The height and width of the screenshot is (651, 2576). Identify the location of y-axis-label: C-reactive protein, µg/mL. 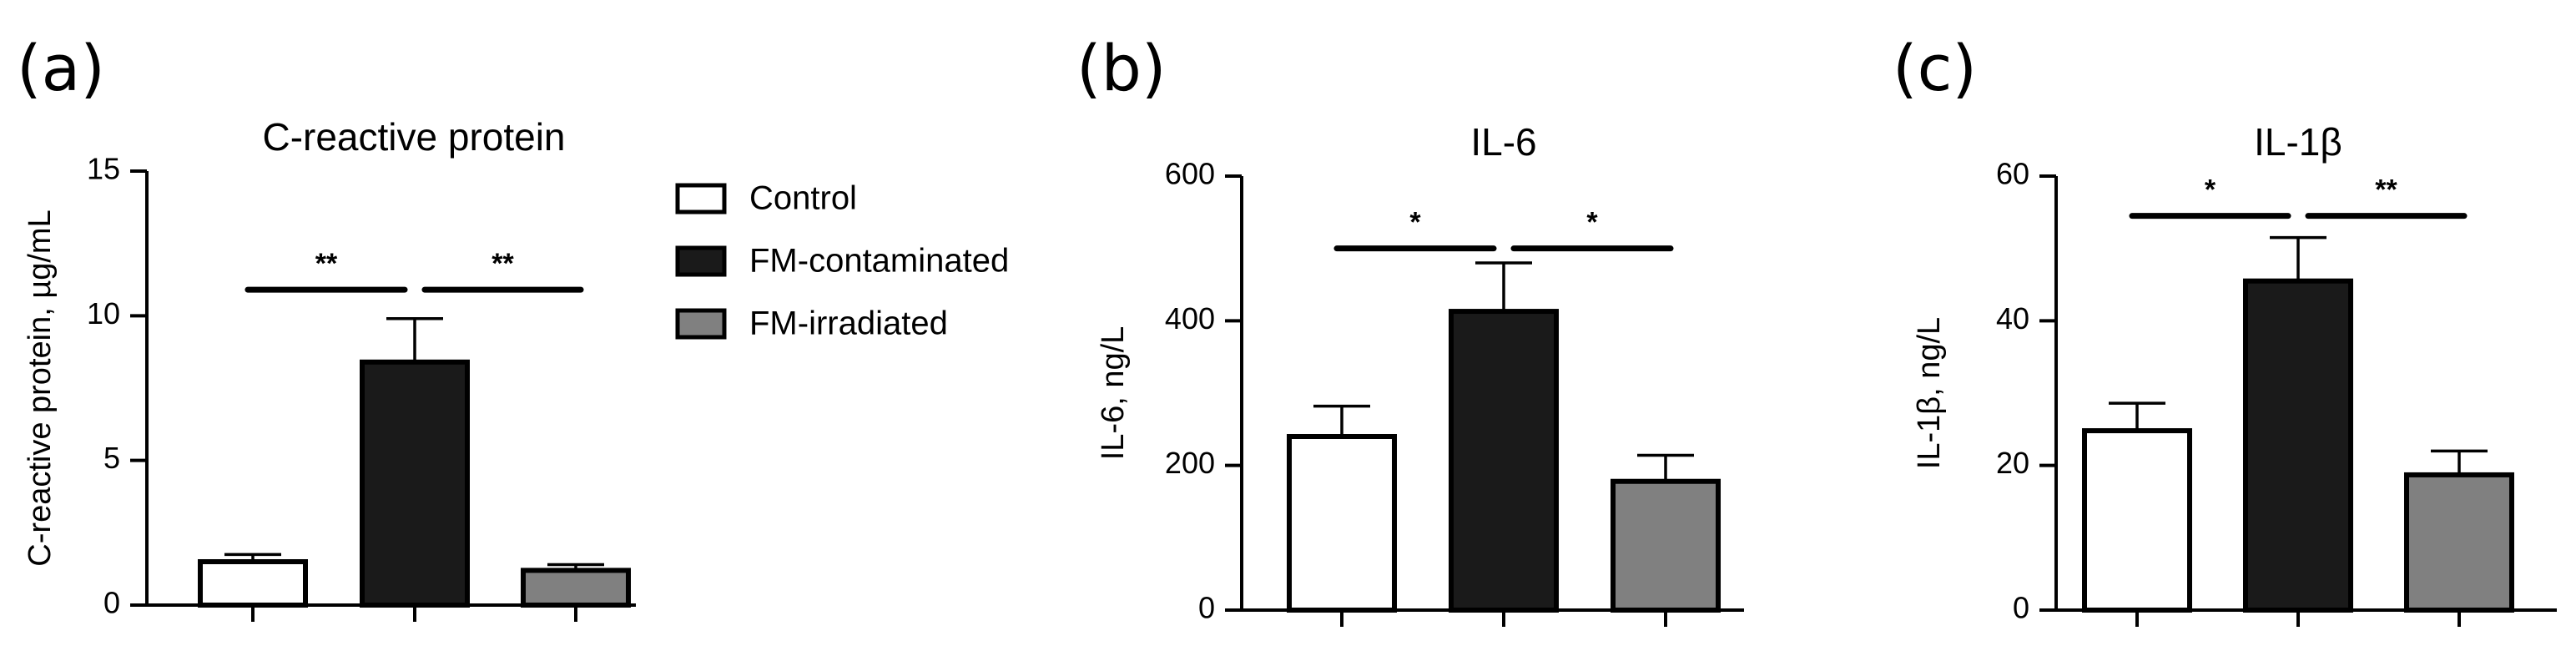
(40, 387).